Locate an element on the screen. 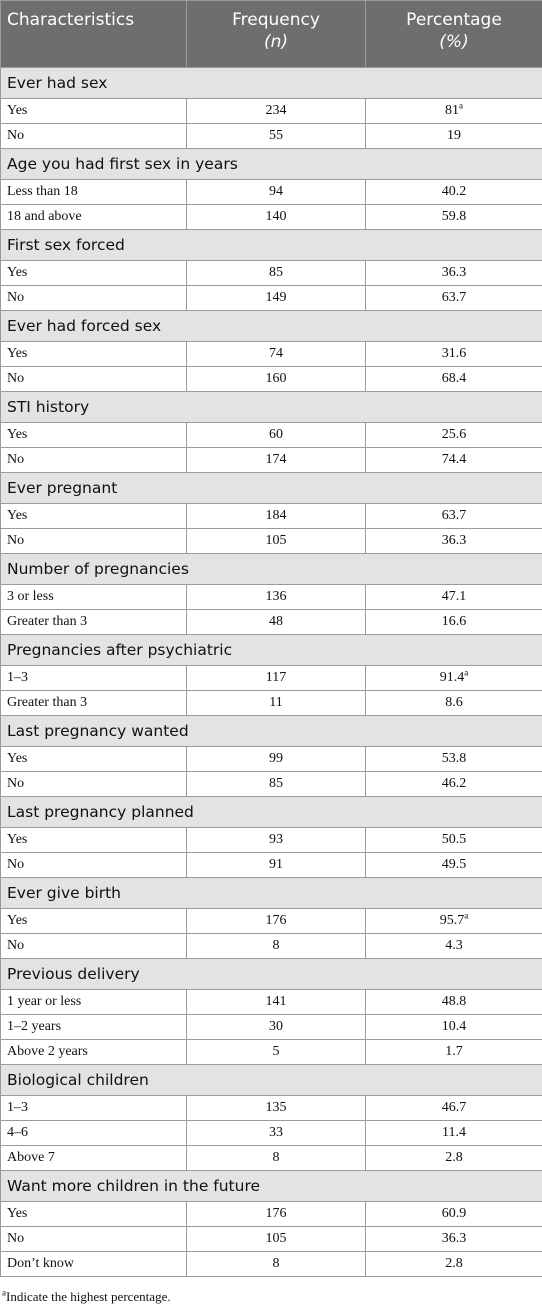  percentage-cell: 48.8 is located at coordinates (454, 1002).